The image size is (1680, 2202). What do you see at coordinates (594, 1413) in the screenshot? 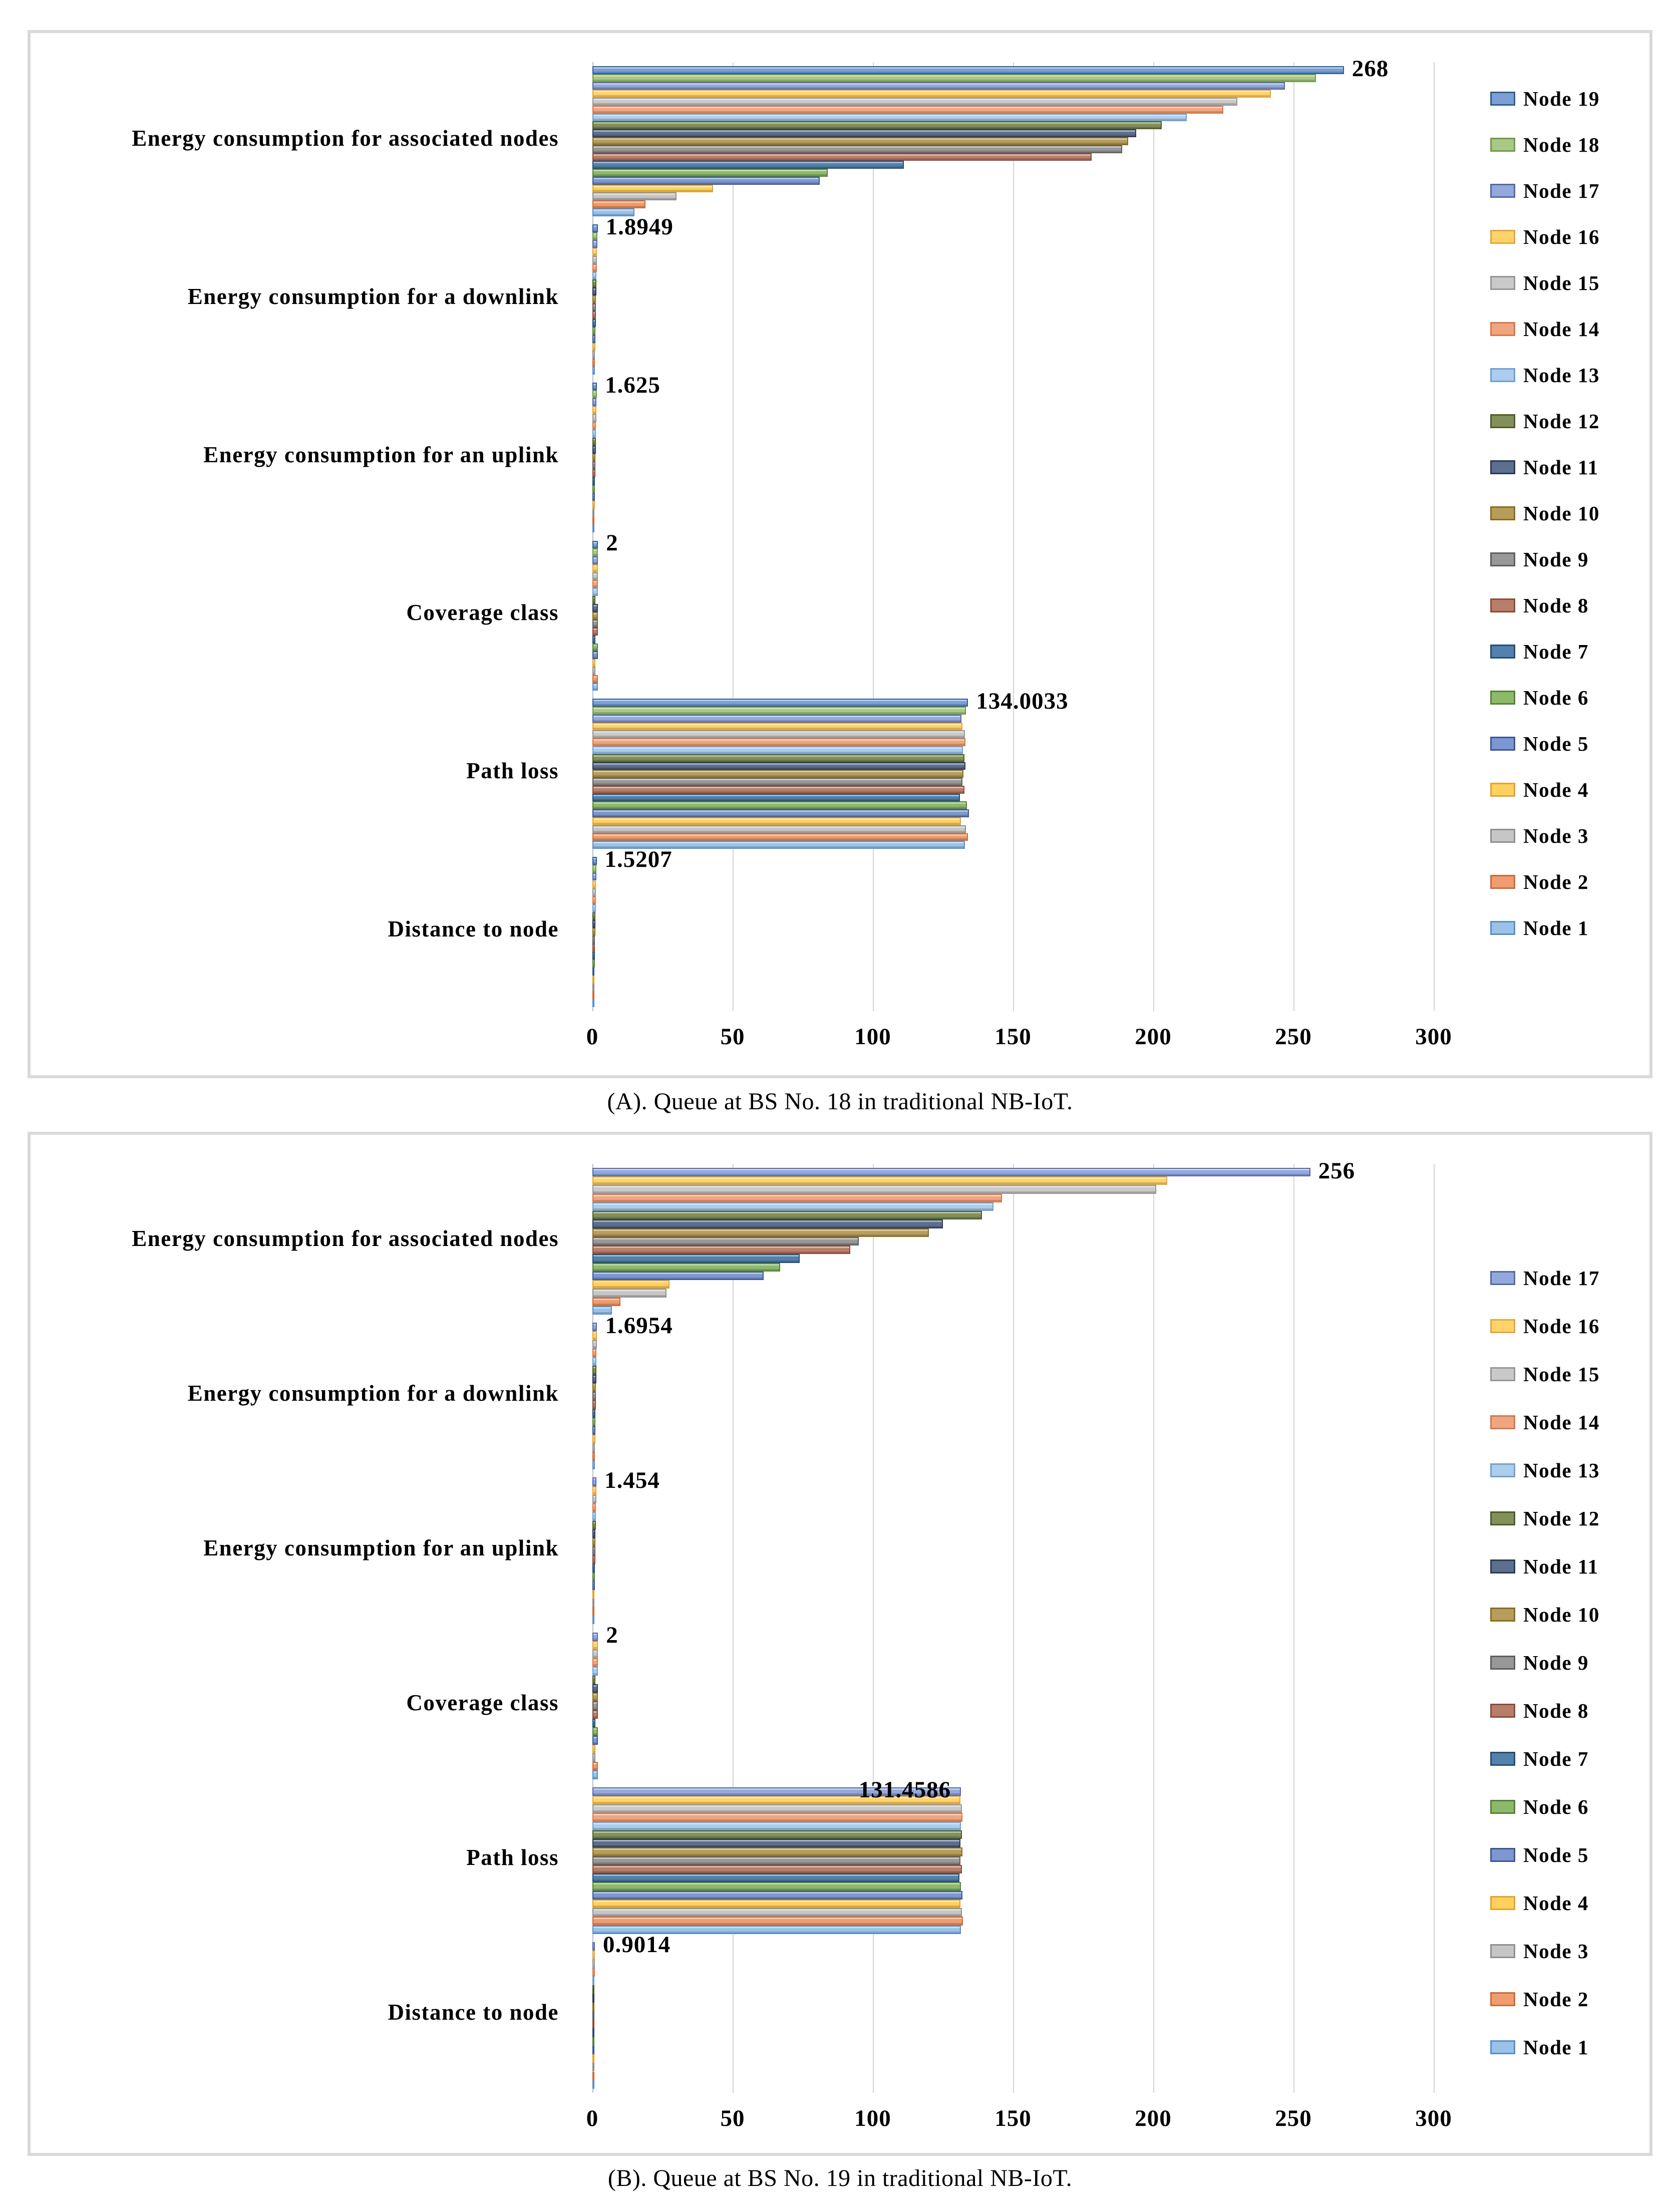
I see `bar-node-7-cat1` at bounding box center [594, 1413].